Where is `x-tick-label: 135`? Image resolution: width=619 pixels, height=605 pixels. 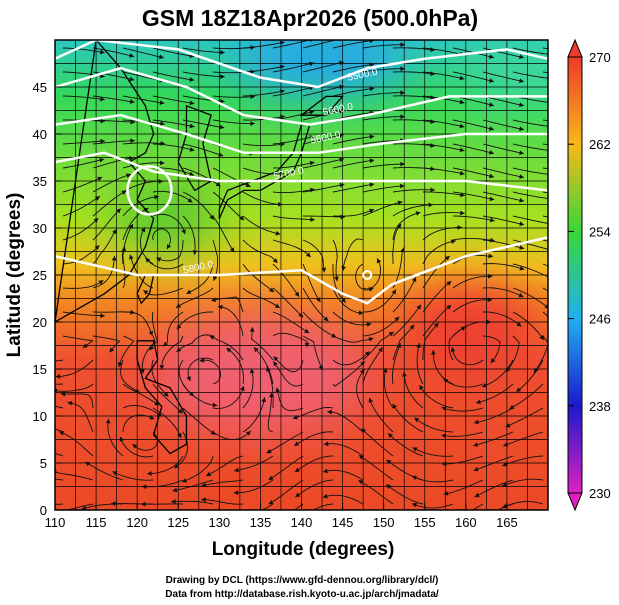 x-tick-label: 135 is located at coordinates (261, 522).